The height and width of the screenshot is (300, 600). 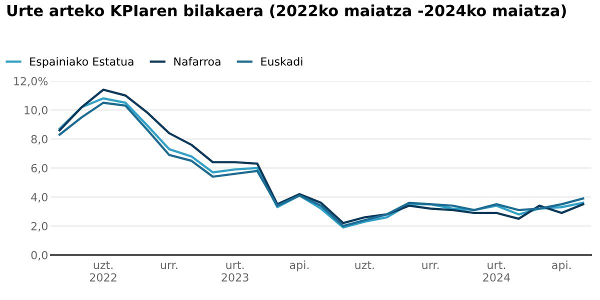 I want to click on y-tick-label: 10,0, so click(x=36, y=111).